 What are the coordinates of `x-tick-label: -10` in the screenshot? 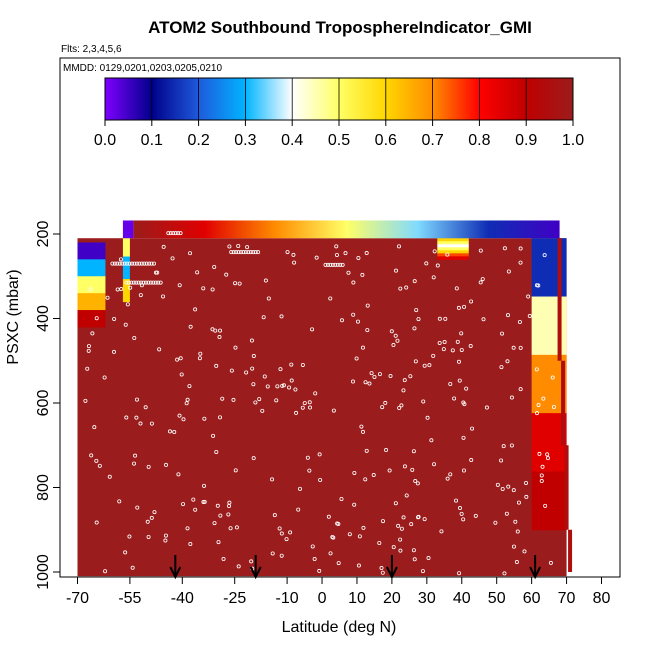 It's located at (287, 598).